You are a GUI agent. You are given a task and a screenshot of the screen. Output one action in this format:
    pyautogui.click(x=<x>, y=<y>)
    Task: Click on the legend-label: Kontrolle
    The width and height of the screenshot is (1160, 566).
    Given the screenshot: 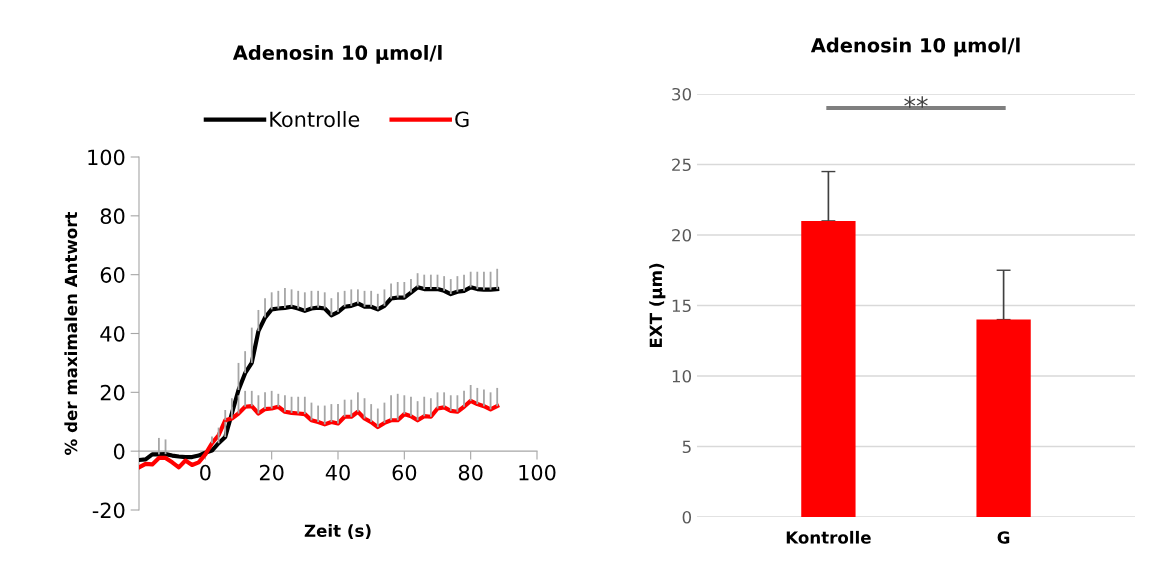 What is the action you would take?
    pyautogui.click(x=315, y=119)
    